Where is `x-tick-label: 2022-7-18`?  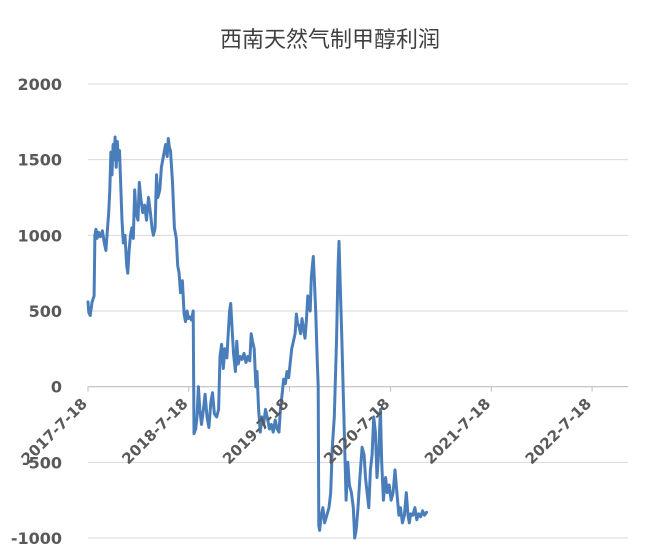 x-tick-label: 2022-7-18 is located at coordinates (558, 431).